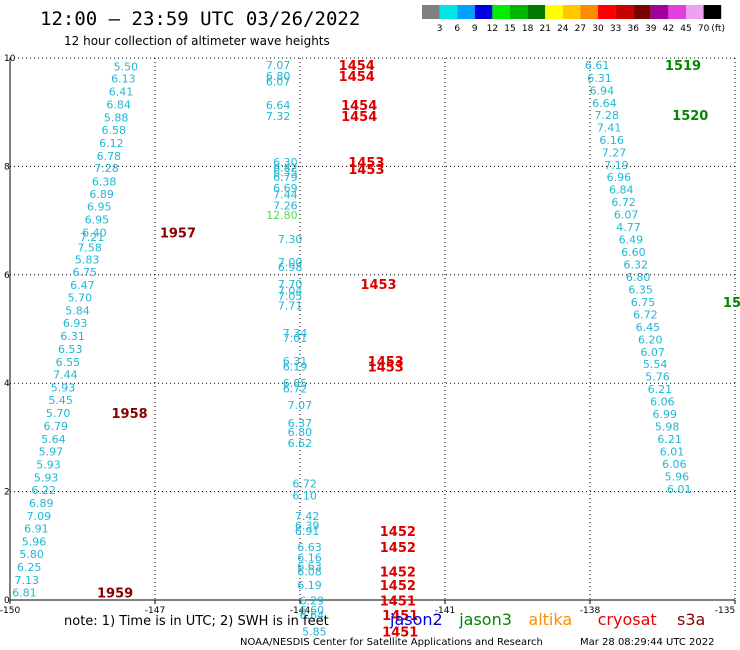 This screenshot has height=650, width=740. Describe the element at coordinates (597, 65) in the screenshot. I see `wave-height-label: 6.61` at that location.